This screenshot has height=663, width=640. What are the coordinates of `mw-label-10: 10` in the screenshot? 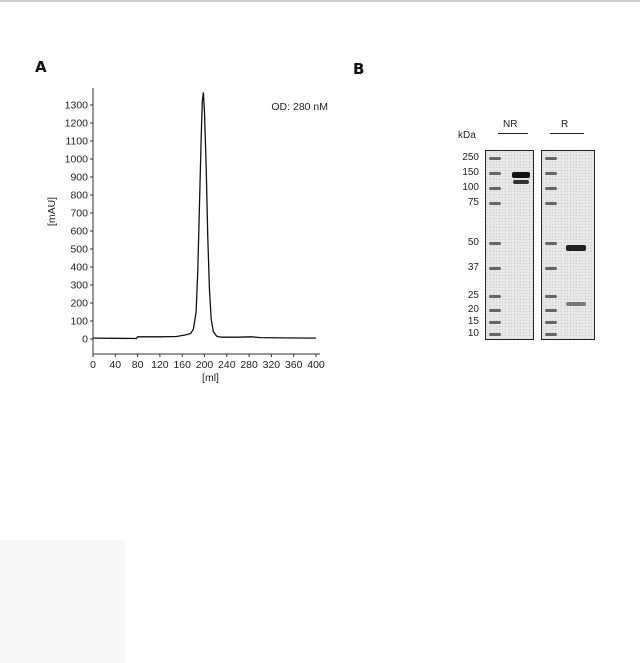 It's located at (473, 333).